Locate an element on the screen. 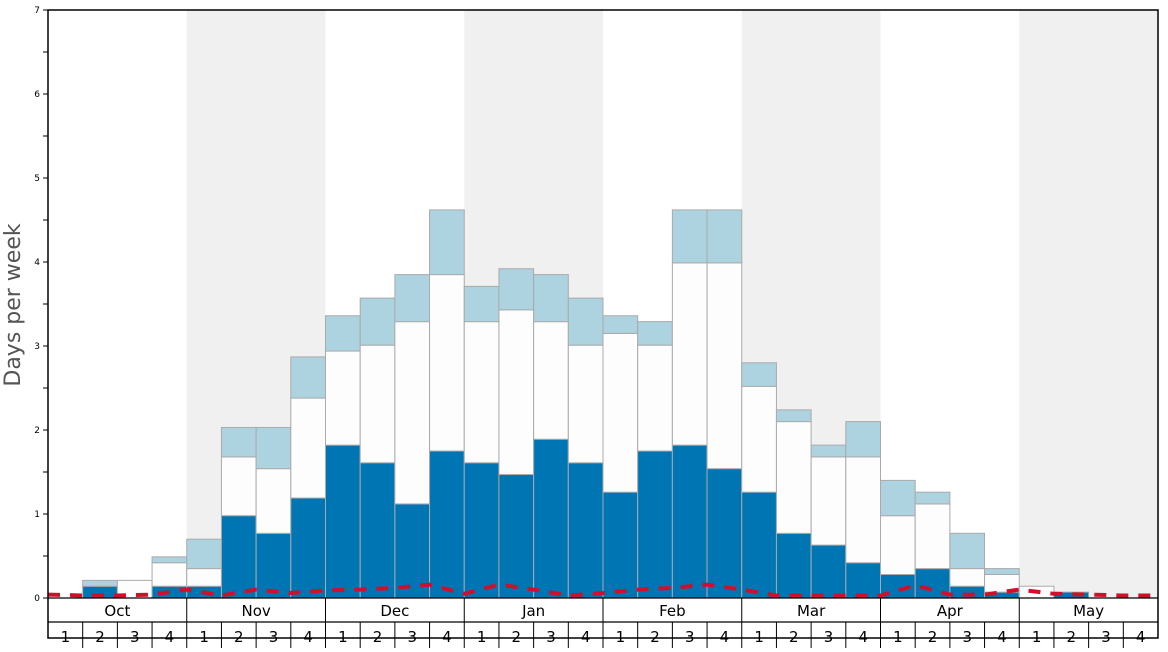 The width and height of the screenshot is (1168, 652). y-tick-label: 5 is located at coordinates (37, 179).